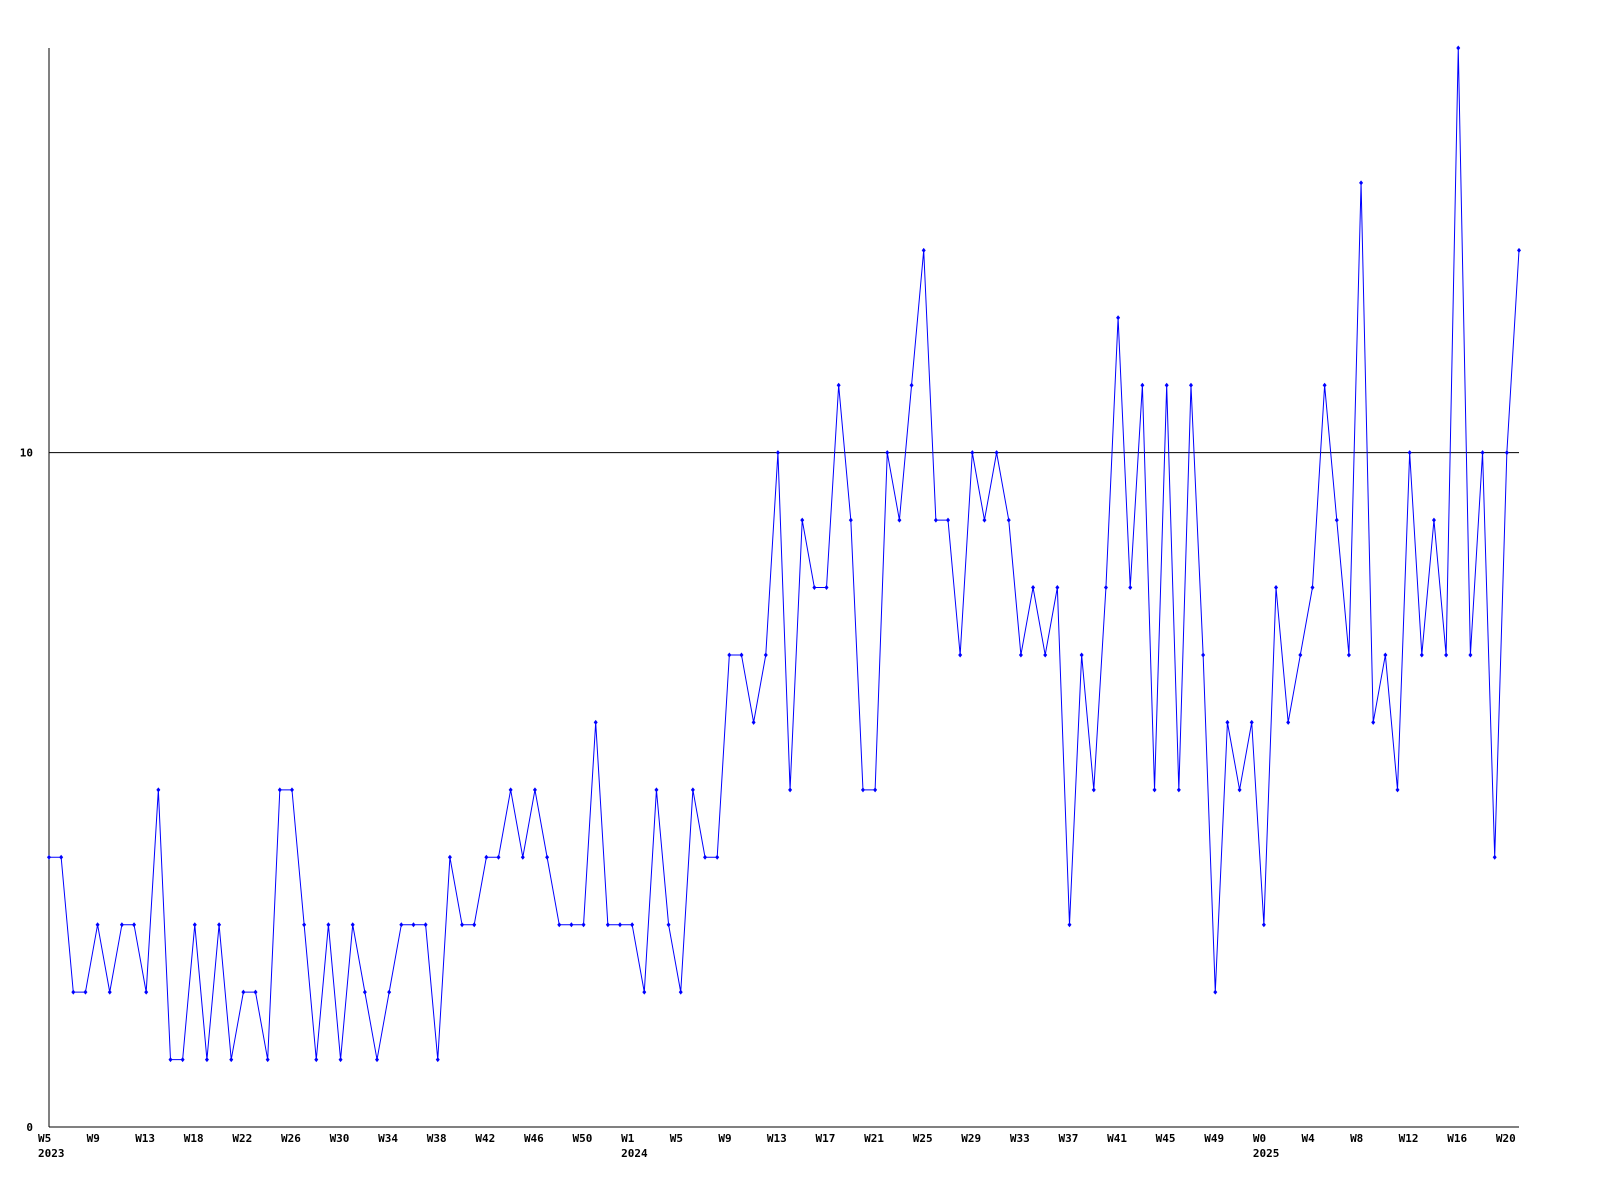 This screenshot has width=1600, height=1200. Describe the element at coordinates (971, 1138) in the screenshot. I see `x-tick-label: W29` at that location.